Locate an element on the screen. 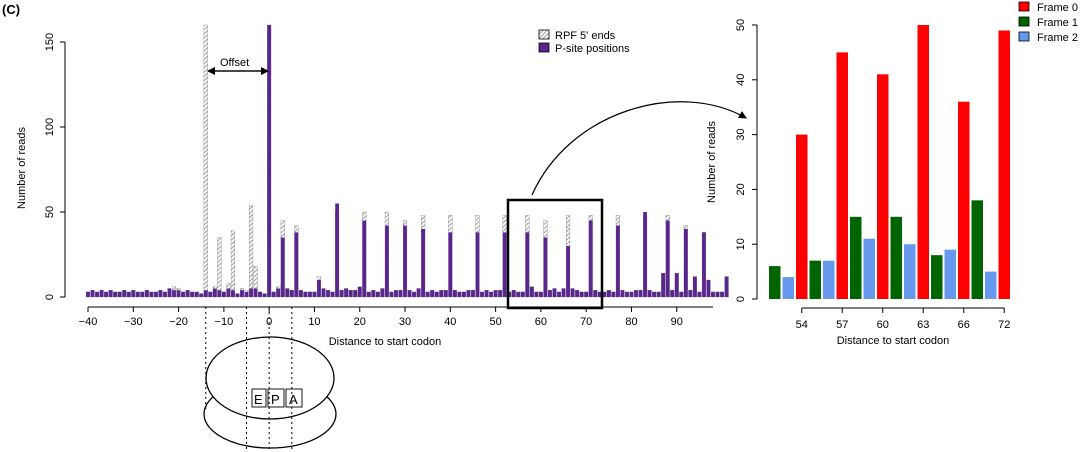  legend-label-frame0: Frame 0 is located at coordinates (1057, 8).